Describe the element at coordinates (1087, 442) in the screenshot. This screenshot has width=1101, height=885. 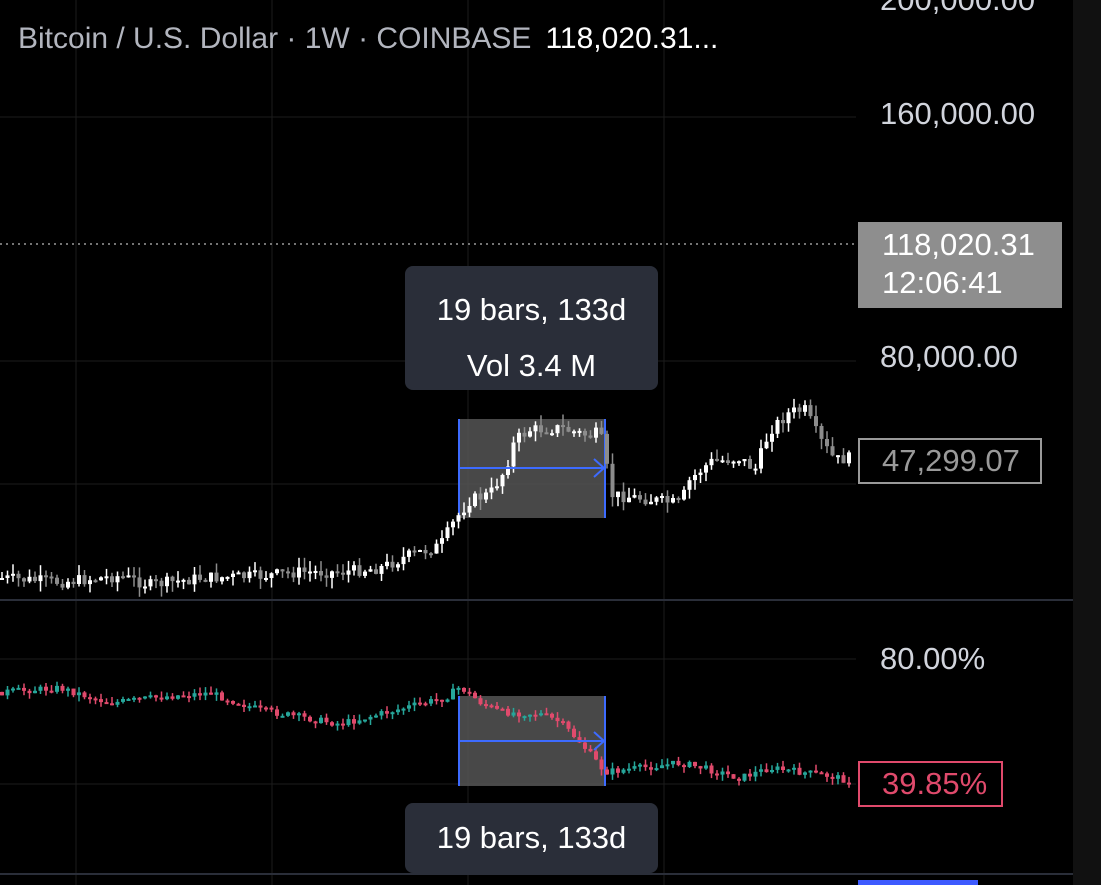
I see `right-scrollbar` at that location.